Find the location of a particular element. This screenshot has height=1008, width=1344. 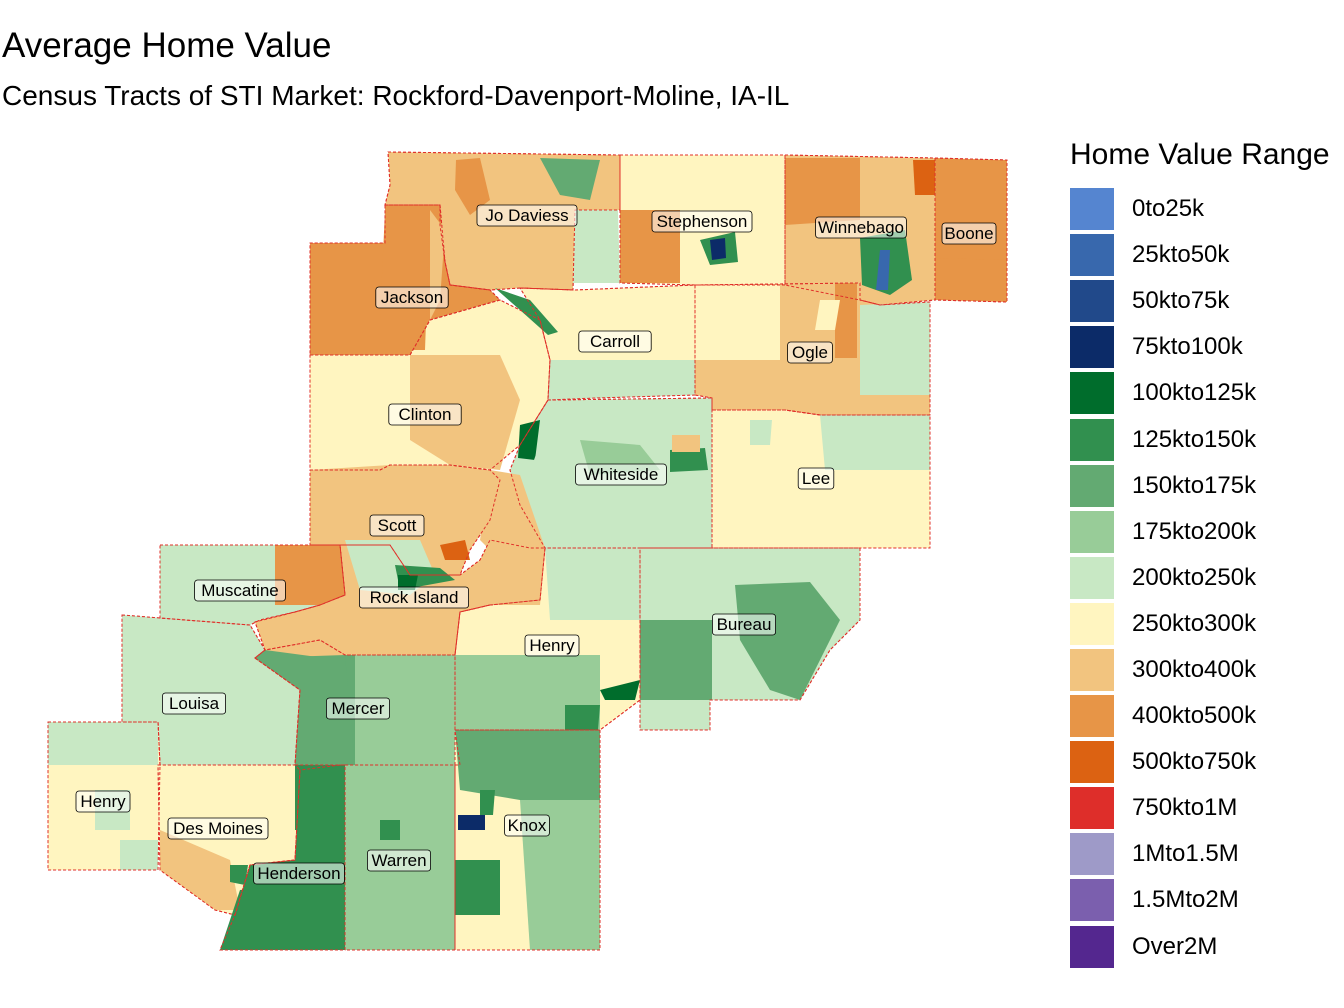

county-label-text: Mercer is located at coordinates (358, 708).